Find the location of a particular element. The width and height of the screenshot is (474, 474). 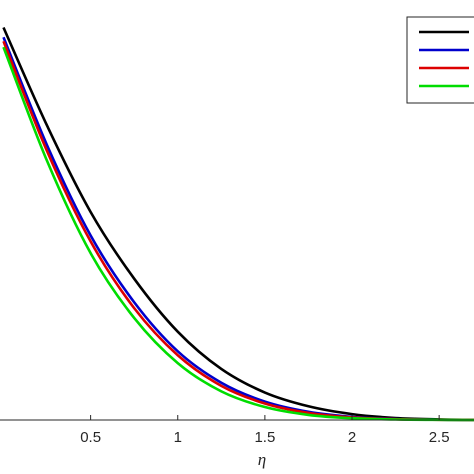

legend-box is located at coordinates (440, 60).